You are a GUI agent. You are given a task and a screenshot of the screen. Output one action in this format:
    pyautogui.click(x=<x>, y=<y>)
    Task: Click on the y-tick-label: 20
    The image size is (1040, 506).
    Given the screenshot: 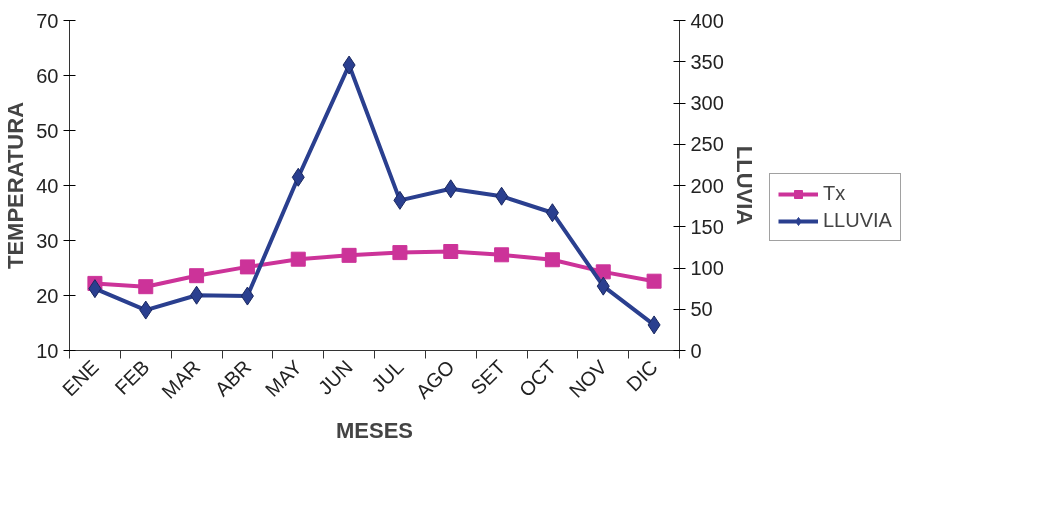 What is the action you would take?
    pyautogui.click(x=47, y=295)
    